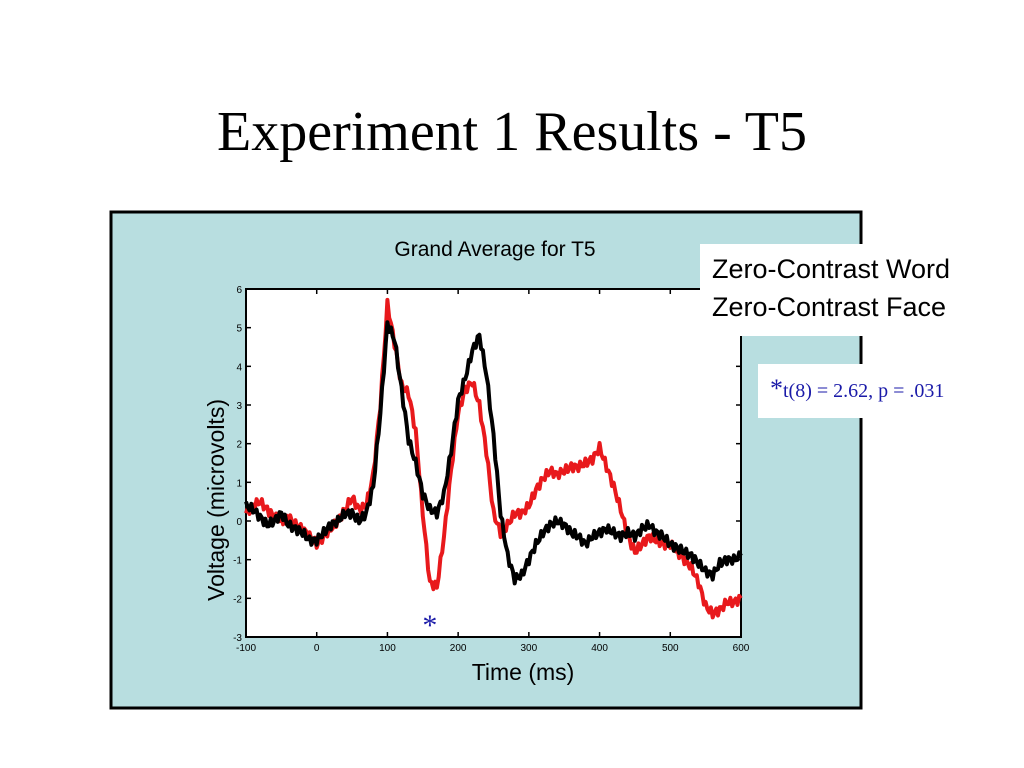  What do you see at coordinates (239, 329) in the screenshot?
I see `y-tick-label: 5` at bounding box center [239, 329].